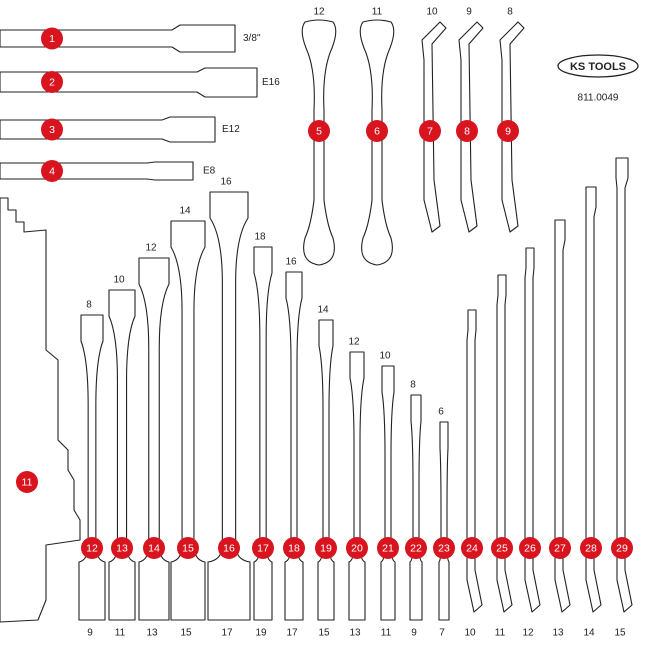  I want to click on badge-number: 18, so click(294, 548).